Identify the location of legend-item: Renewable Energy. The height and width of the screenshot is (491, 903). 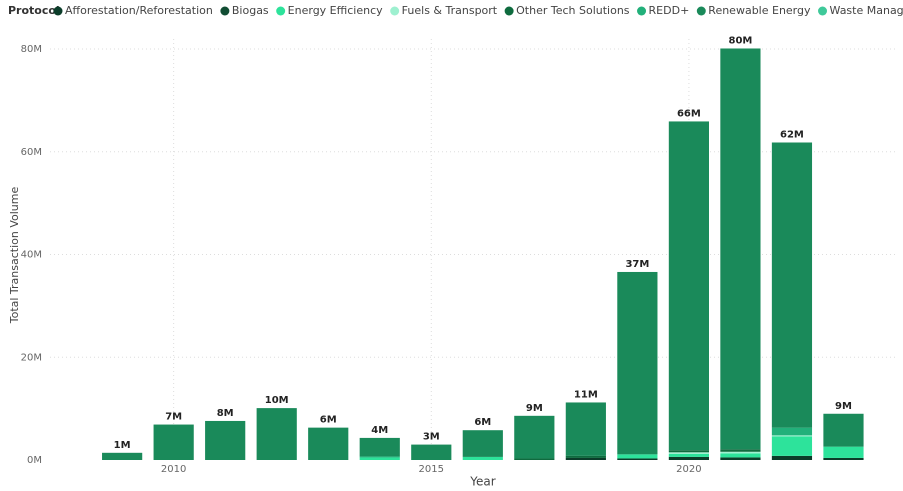
(753, 10).